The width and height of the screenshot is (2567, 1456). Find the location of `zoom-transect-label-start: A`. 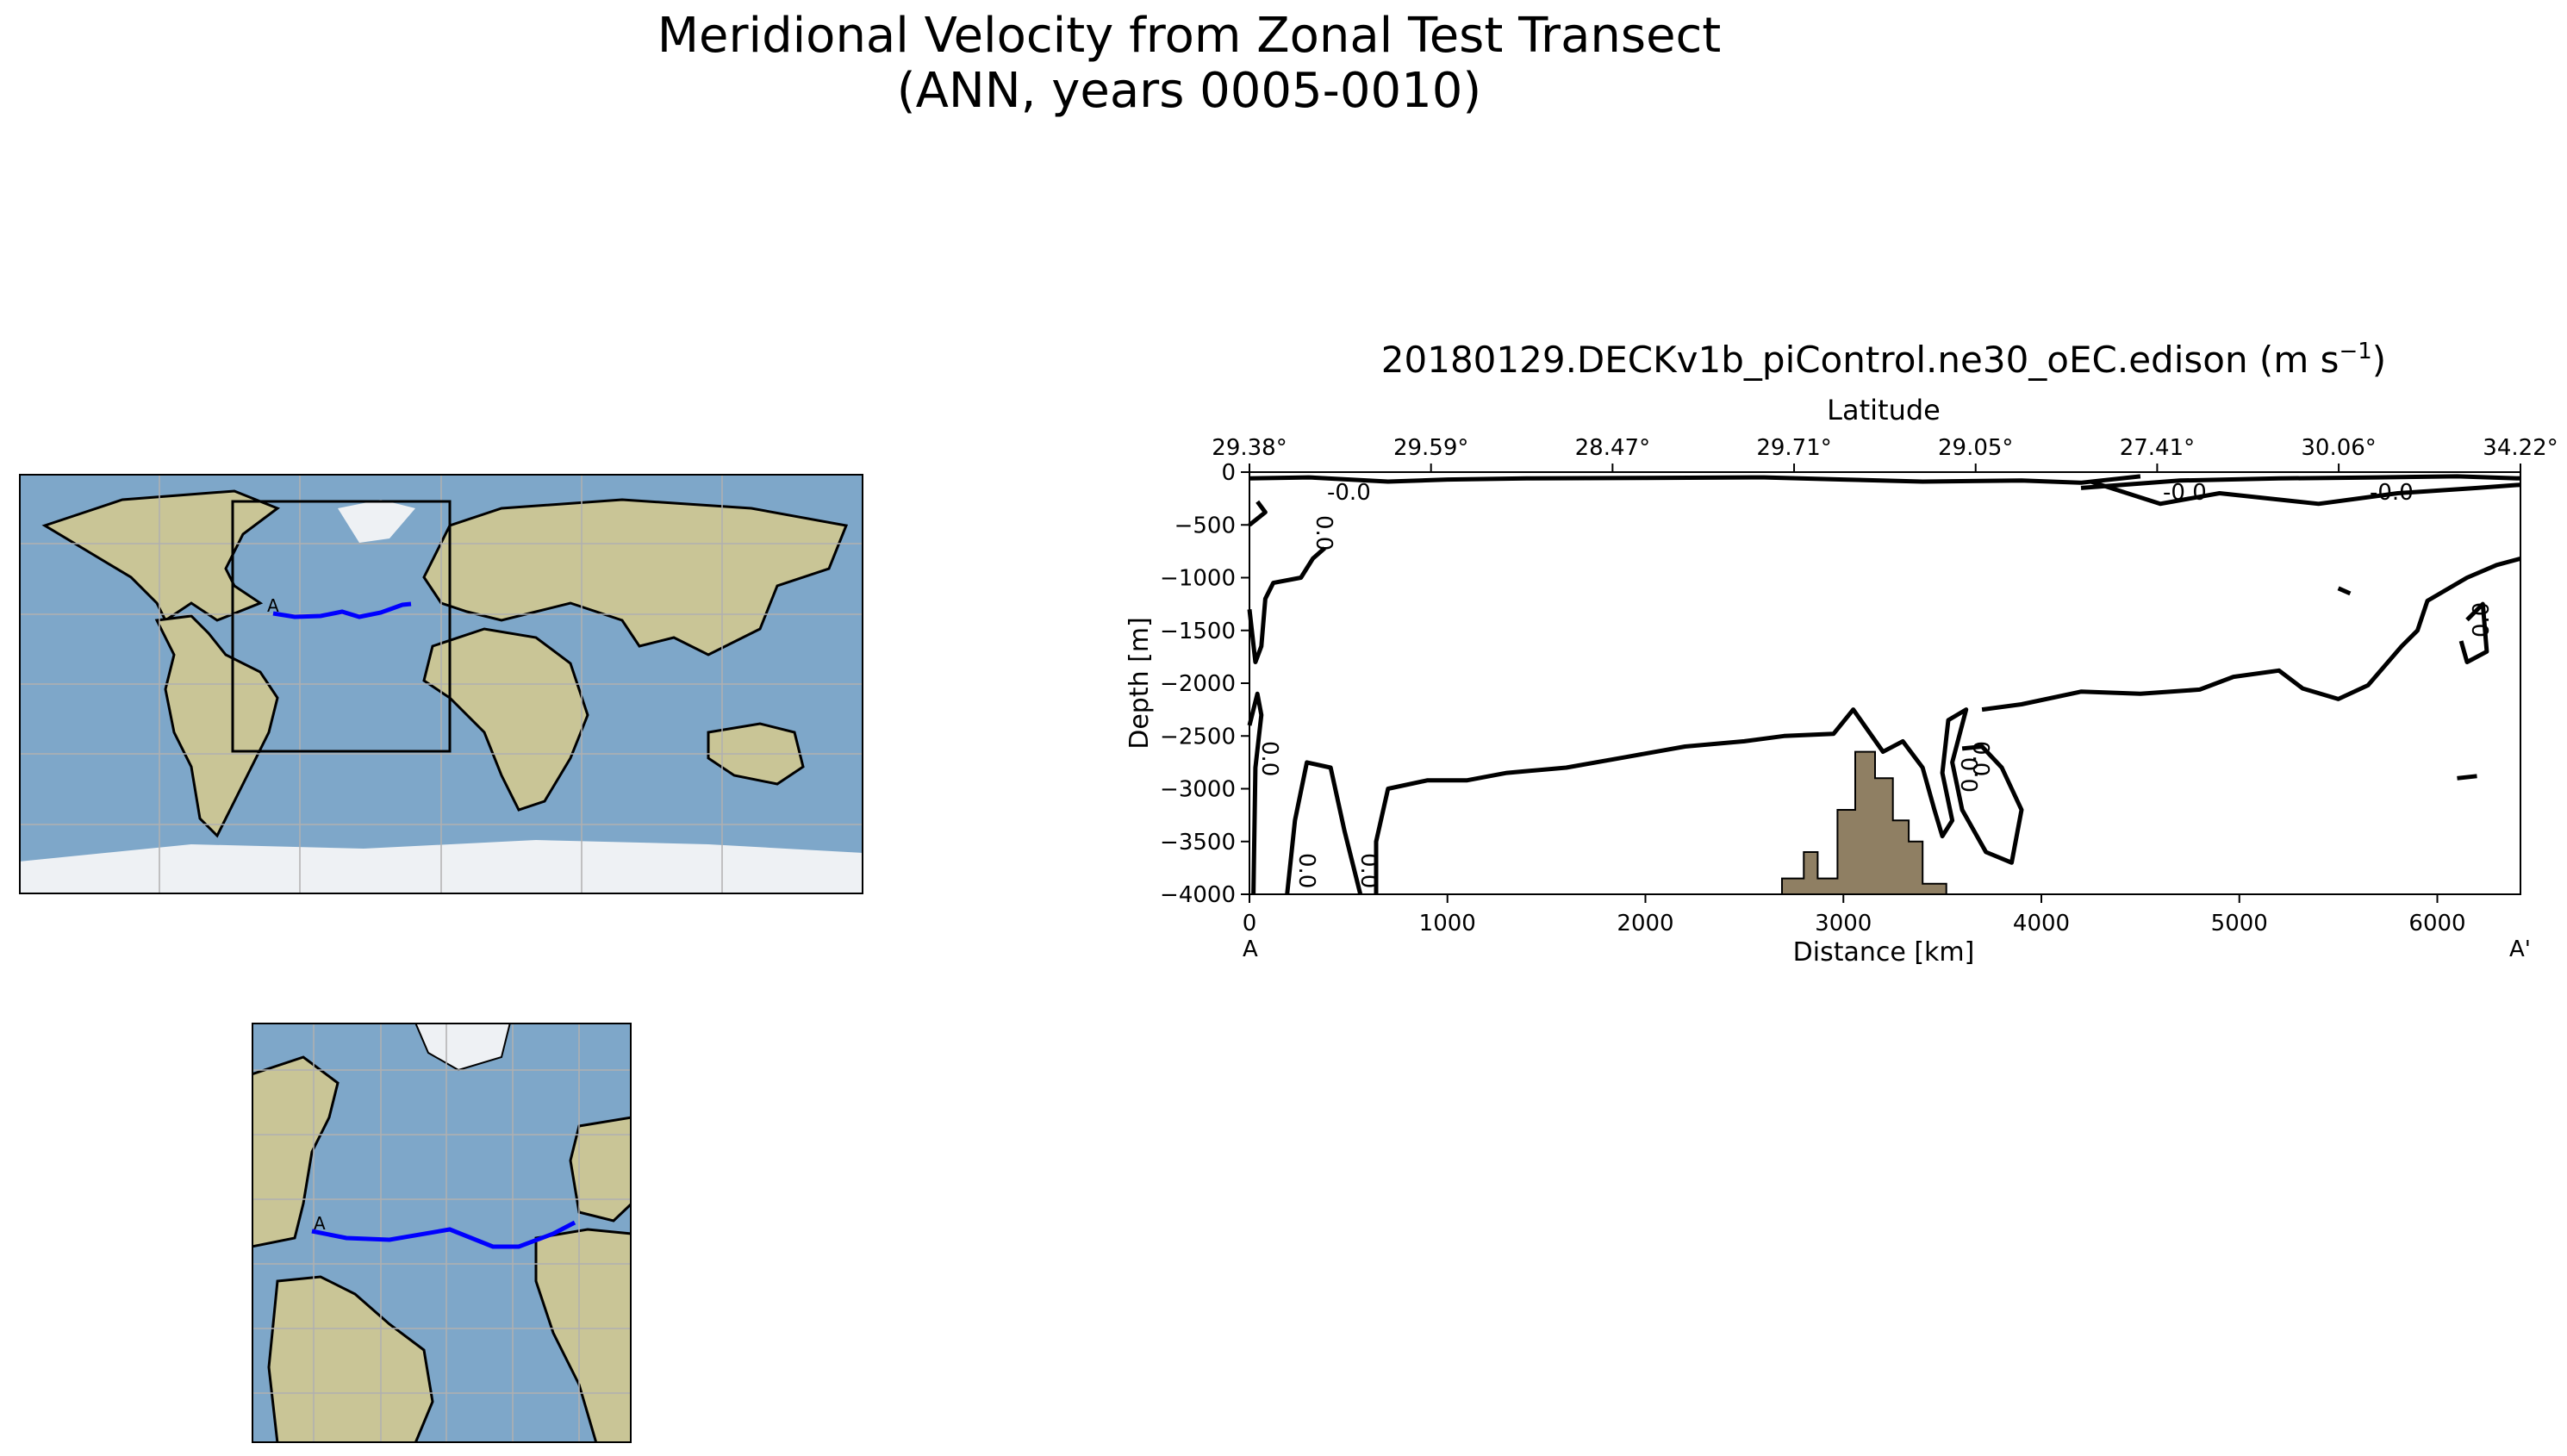

zoom-transect-label-start: A is located at coordinates (320, 1224).